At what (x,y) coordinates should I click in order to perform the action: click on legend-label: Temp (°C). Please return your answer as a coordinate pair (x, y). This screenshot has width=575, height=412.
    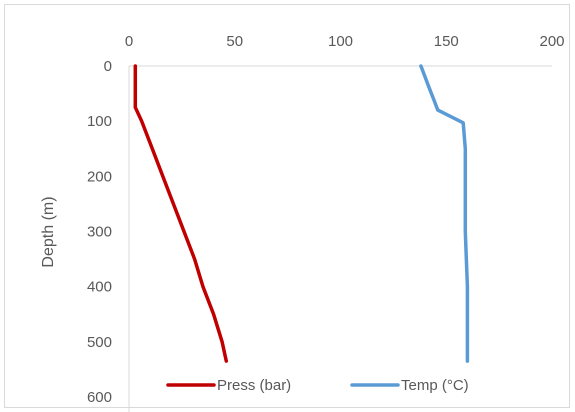
    Looking at the image, I should click on (435, 385).